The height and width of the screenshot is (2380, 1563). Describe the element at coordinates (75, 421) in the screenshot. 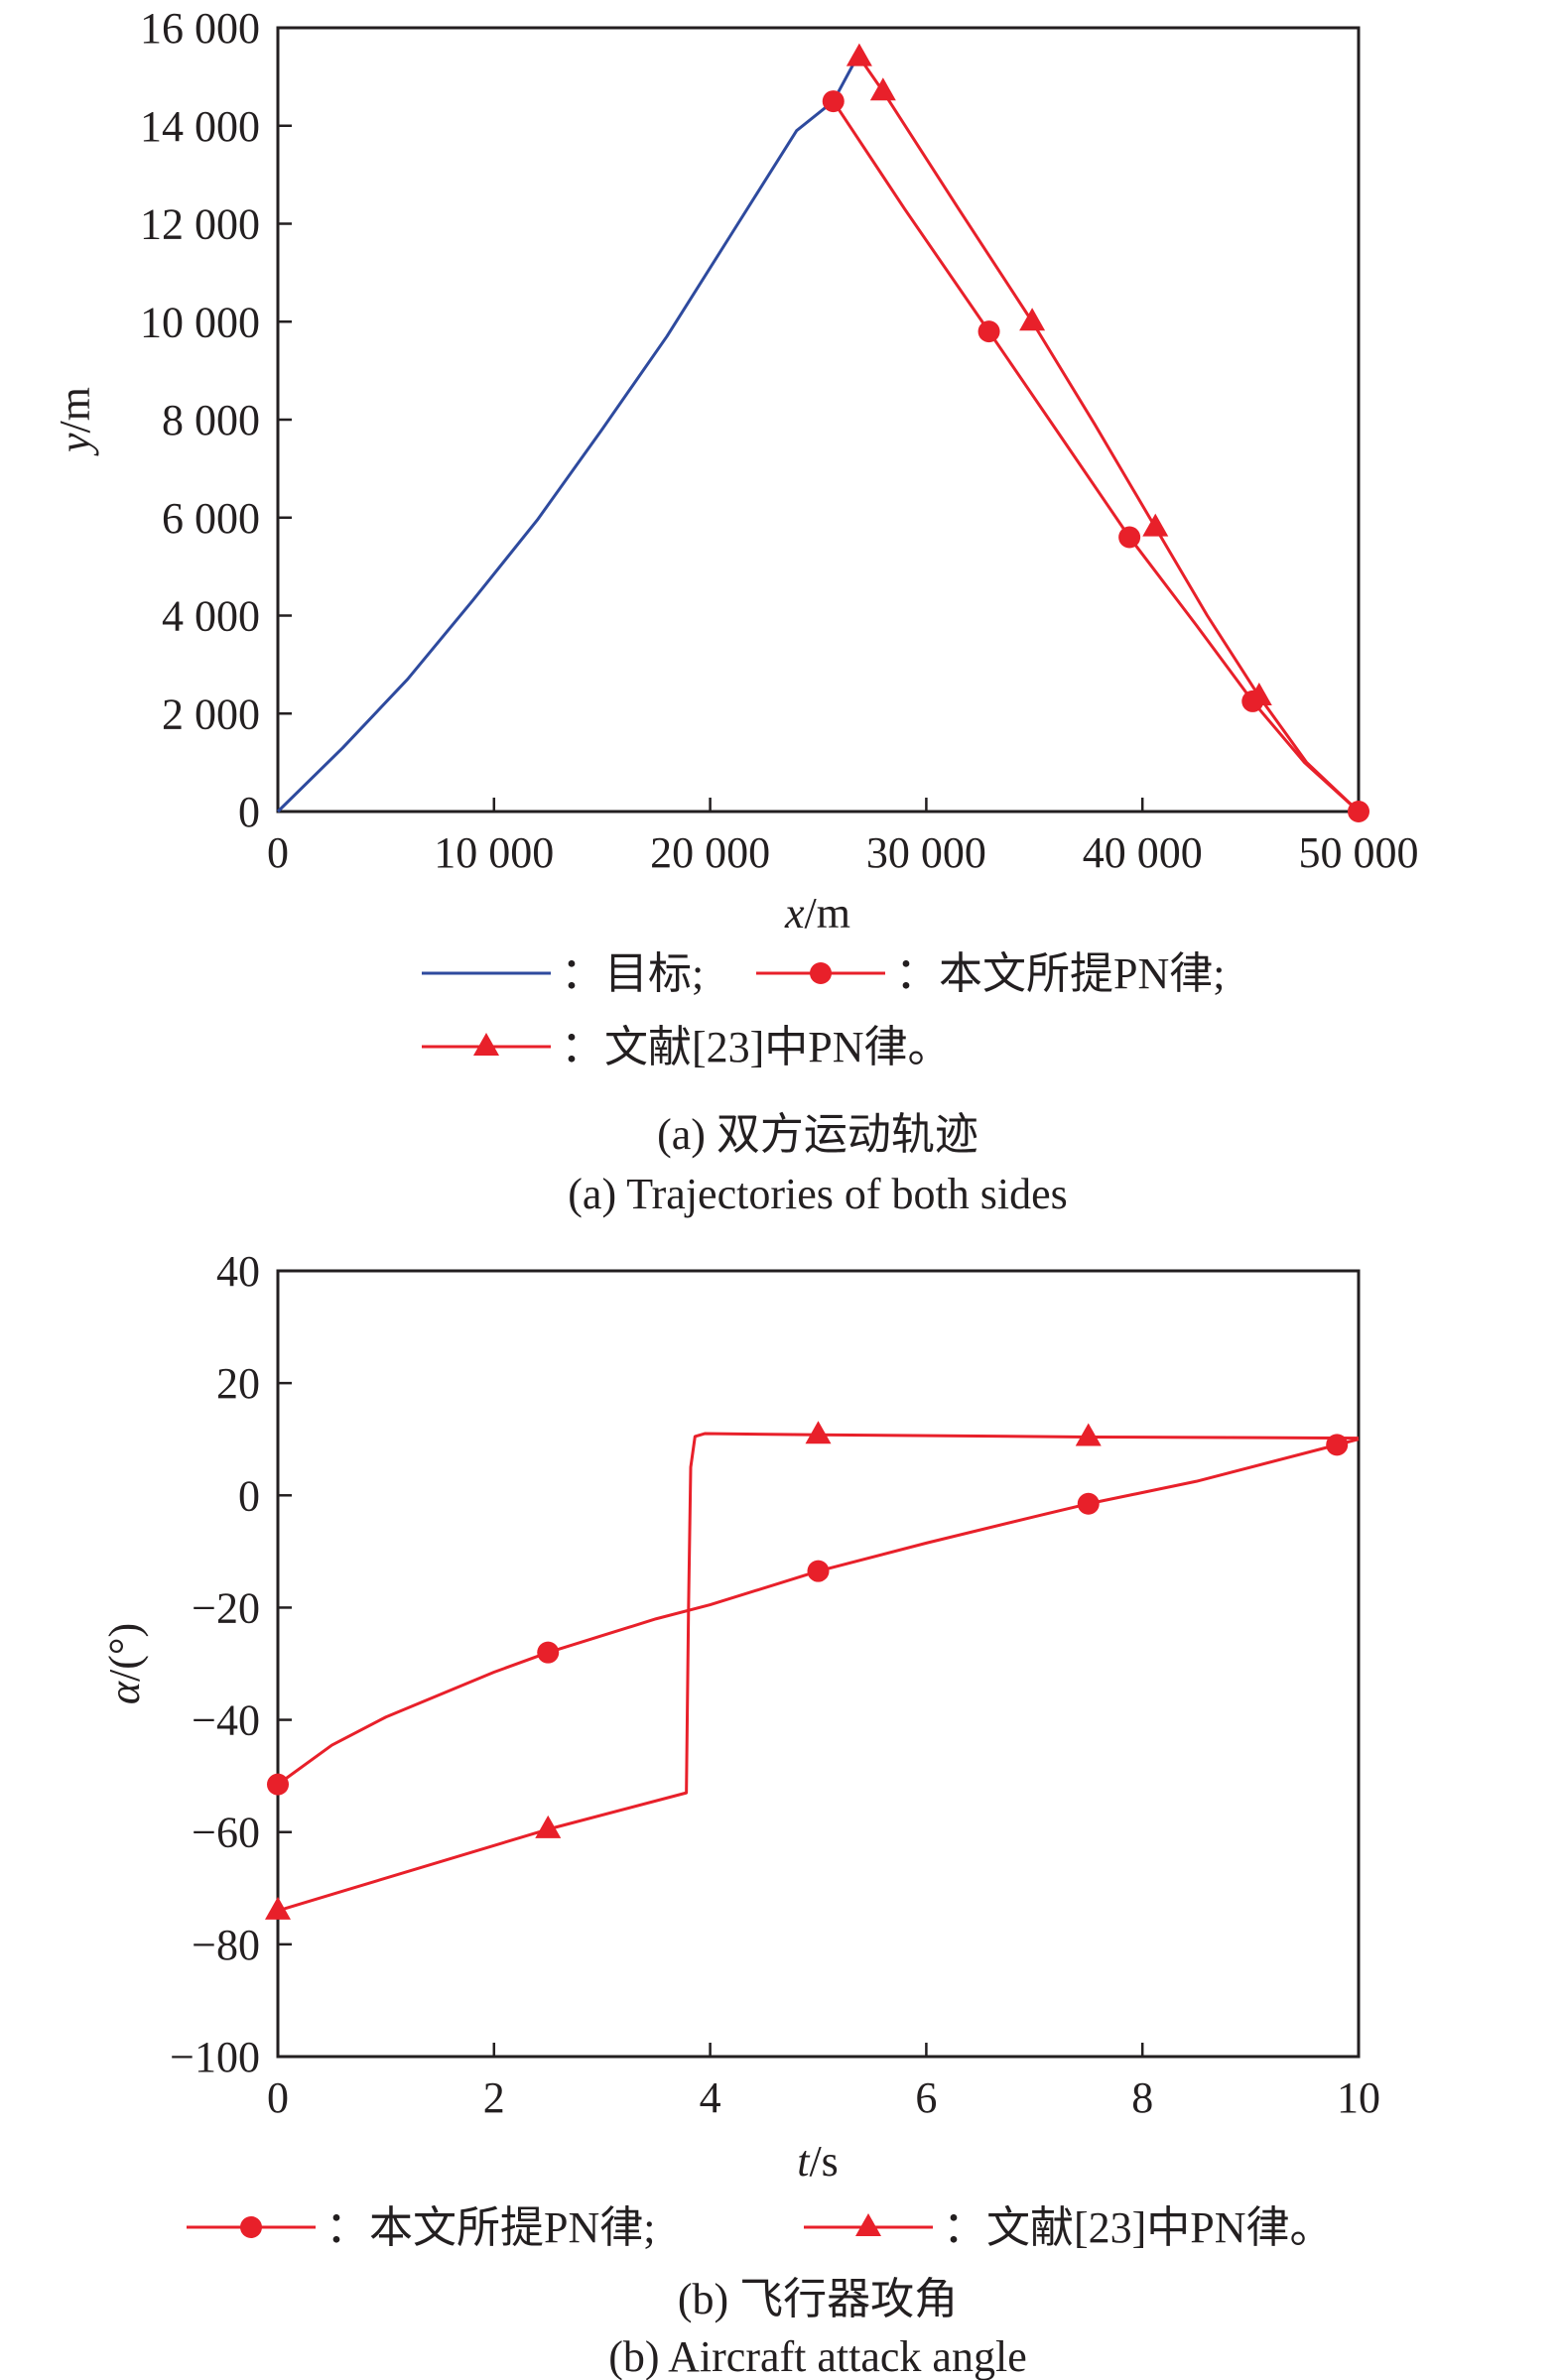

I see `chart-a-ylabel: y/m` at that location.